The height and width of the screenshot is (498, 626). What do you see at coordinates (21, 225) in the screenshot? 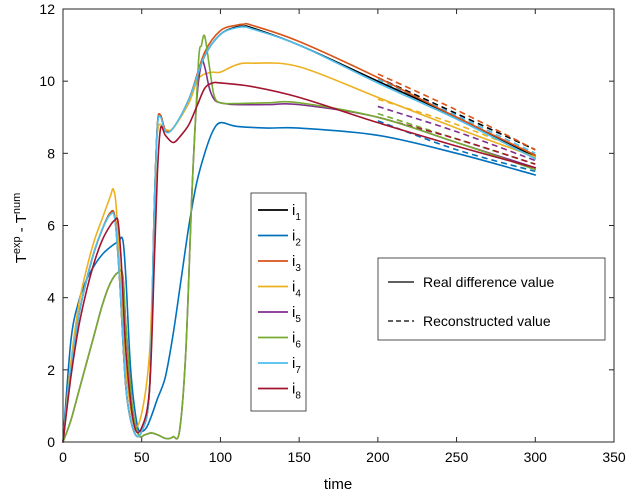
I see `y-label-mid: - T` at bounding box center [21, 225].